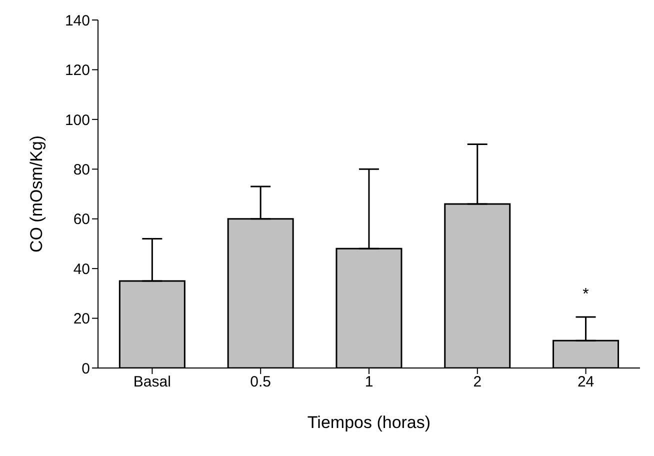 This screenshot has width=654, height=456. Describe the element at coordinates (261, 382) in the screenshot. I see `x-tick-label: 0.5` at that location.